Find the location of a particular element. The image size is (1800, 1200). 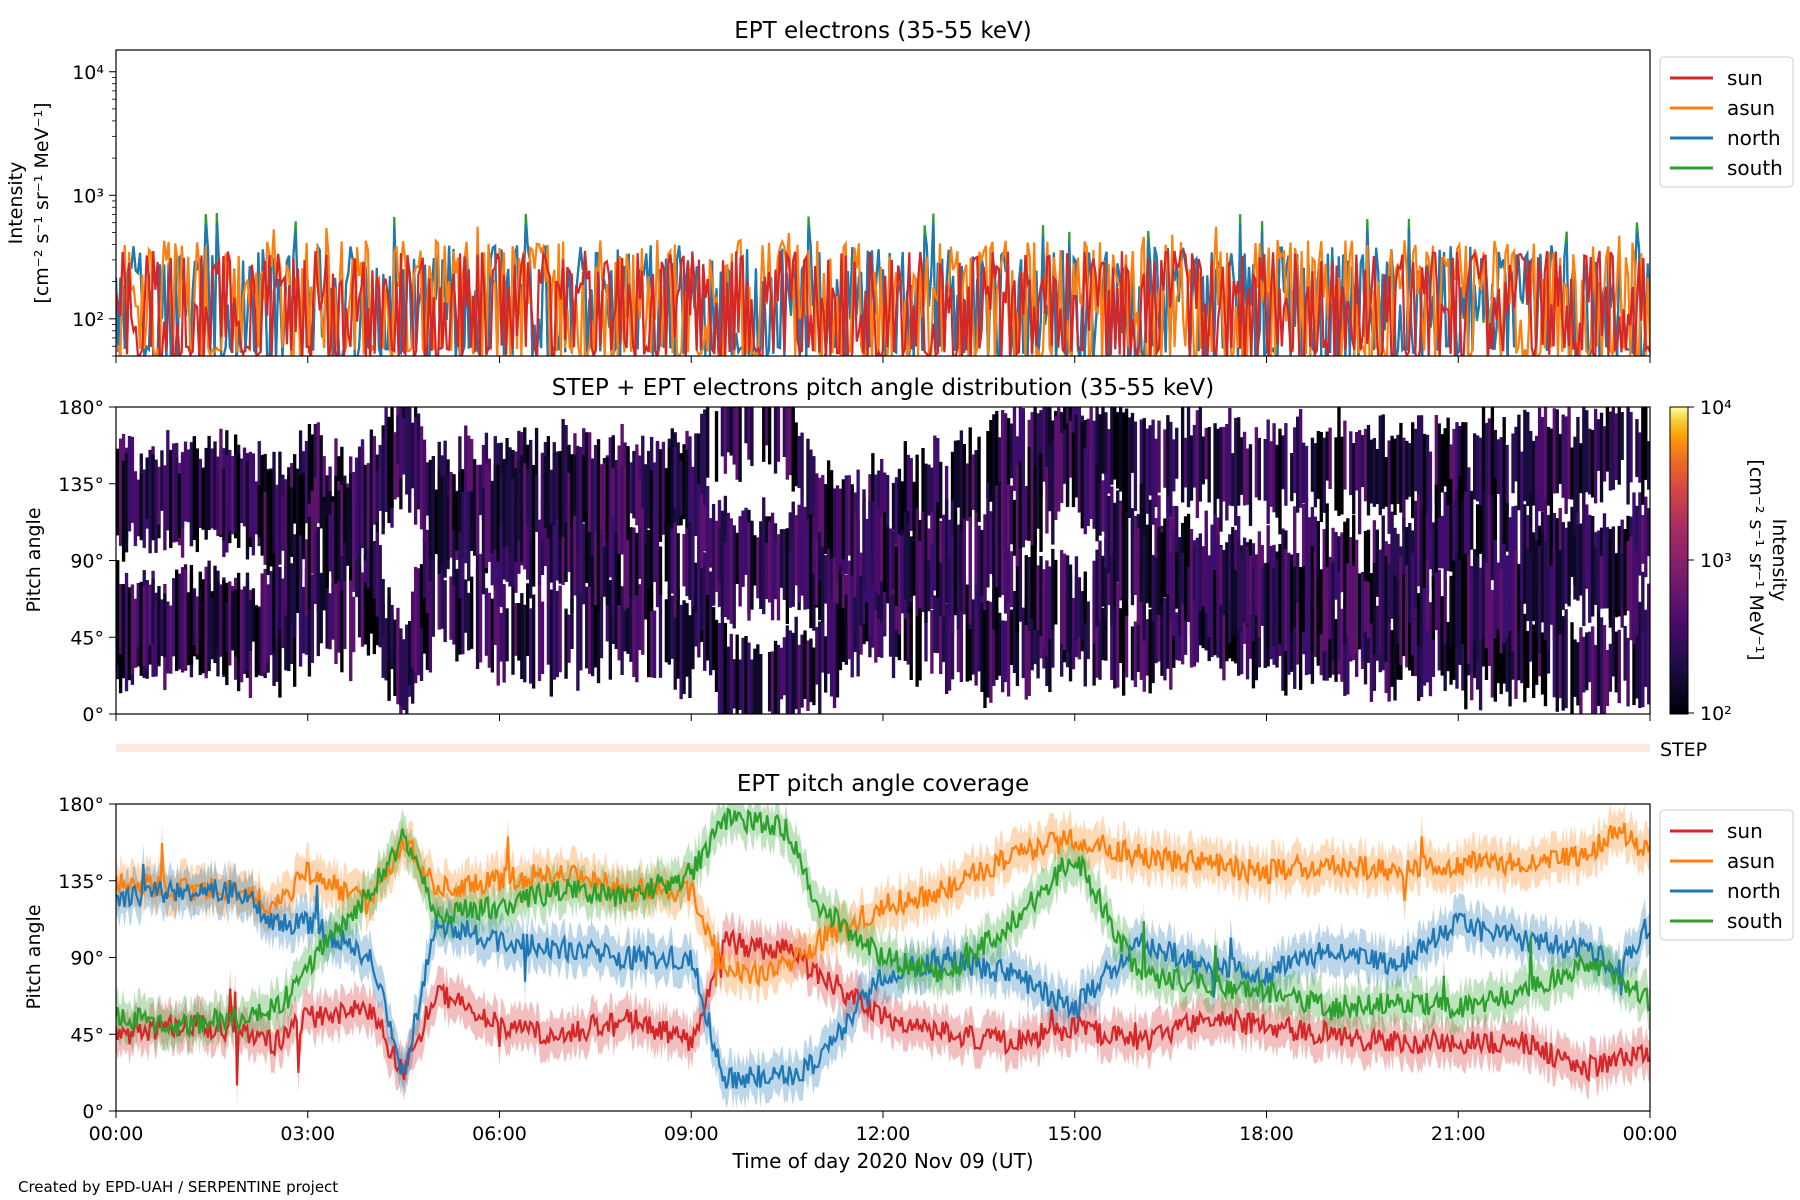

panel1-ylabel-line2: [cm⁻² s⁻¹ sr⁻¹ MeV⁻¹] is located at coordinates (42, 202).